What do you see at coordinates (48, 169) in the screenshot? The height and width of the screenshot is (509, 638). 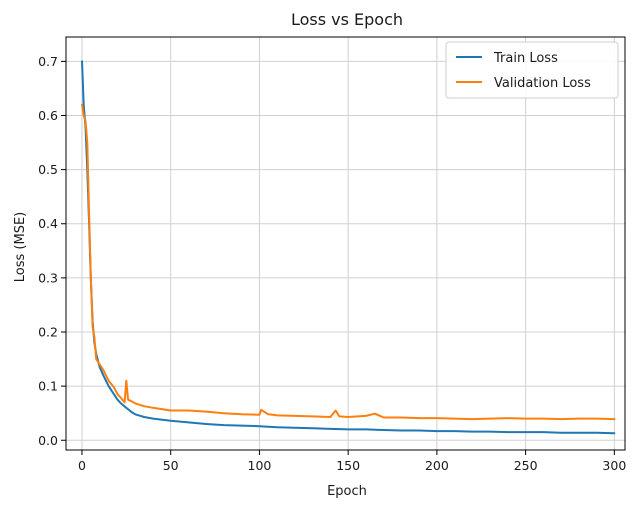 I see `y-tick-label: 0.5` at bounding box center [48, 169].